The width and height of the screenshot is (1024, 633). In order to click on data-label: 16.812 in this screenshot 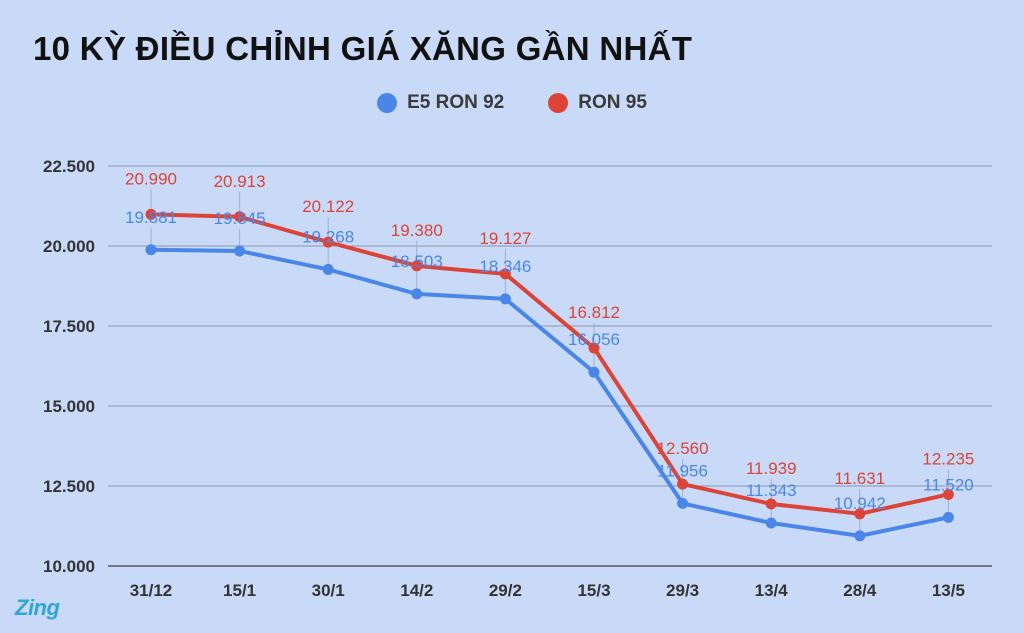, I will do `click(594, 312)`.